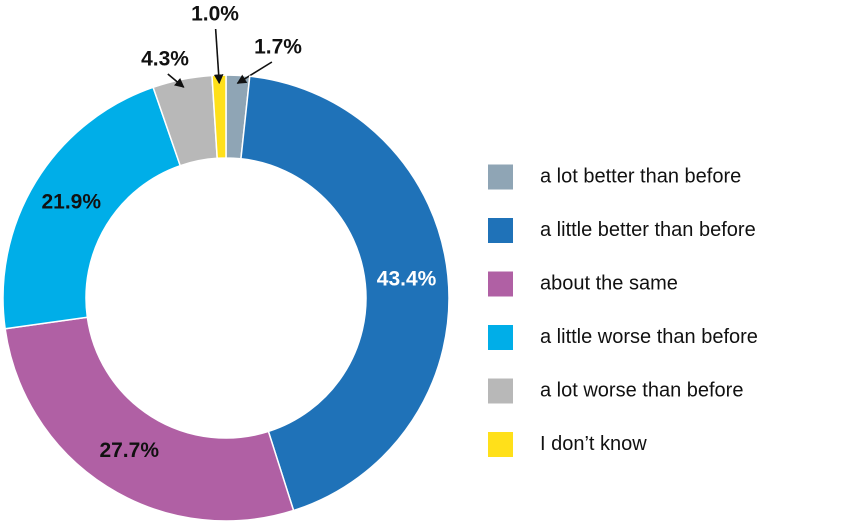 This screenshot has width=850, height=527. What do you see at coordinates (278, 47) in the screenshot?
I see `slice-label: 1.7%` at bounding box center [278, 47].